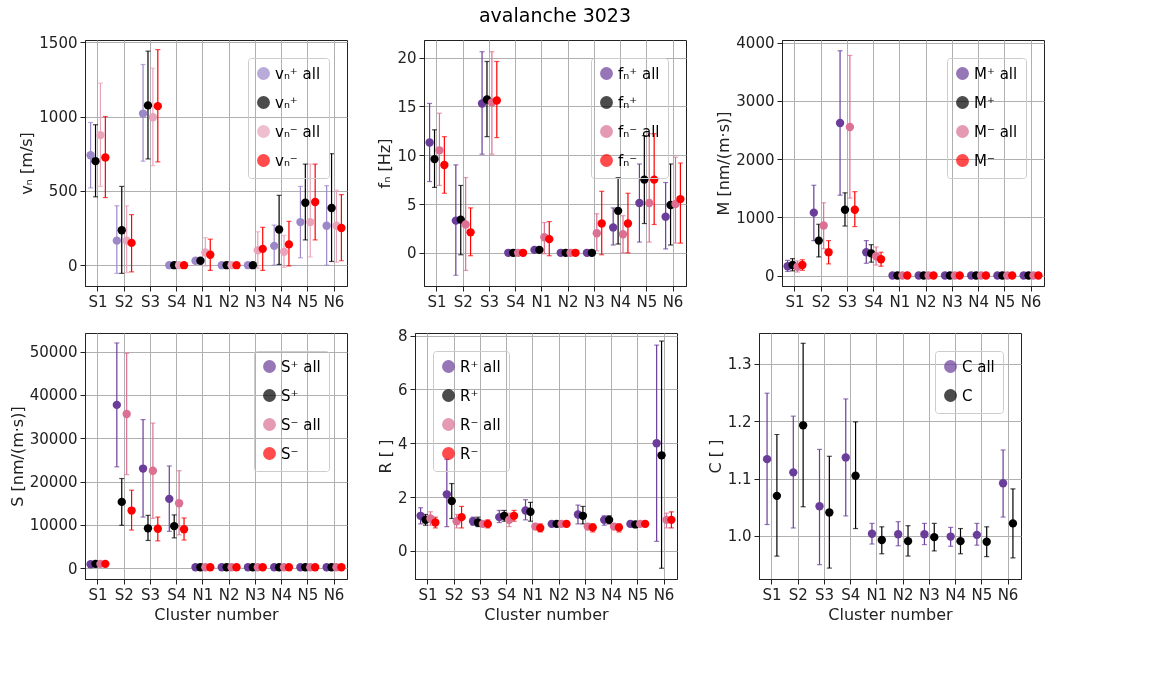  What do you see at coordinates (402, 497) in the screenshot?
I see `y-tick-label: 2` at bounding box center [402, 497].